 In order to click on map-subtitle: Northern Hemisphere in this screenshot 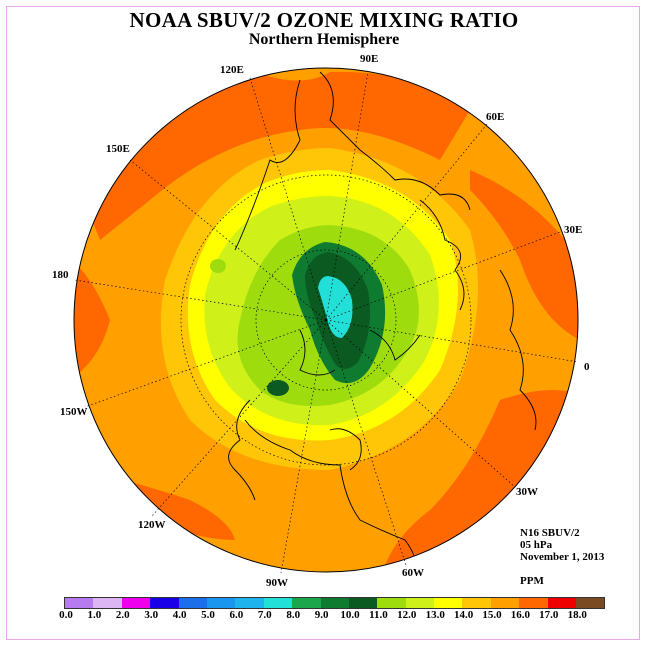, I will do `click(324, 39)`.